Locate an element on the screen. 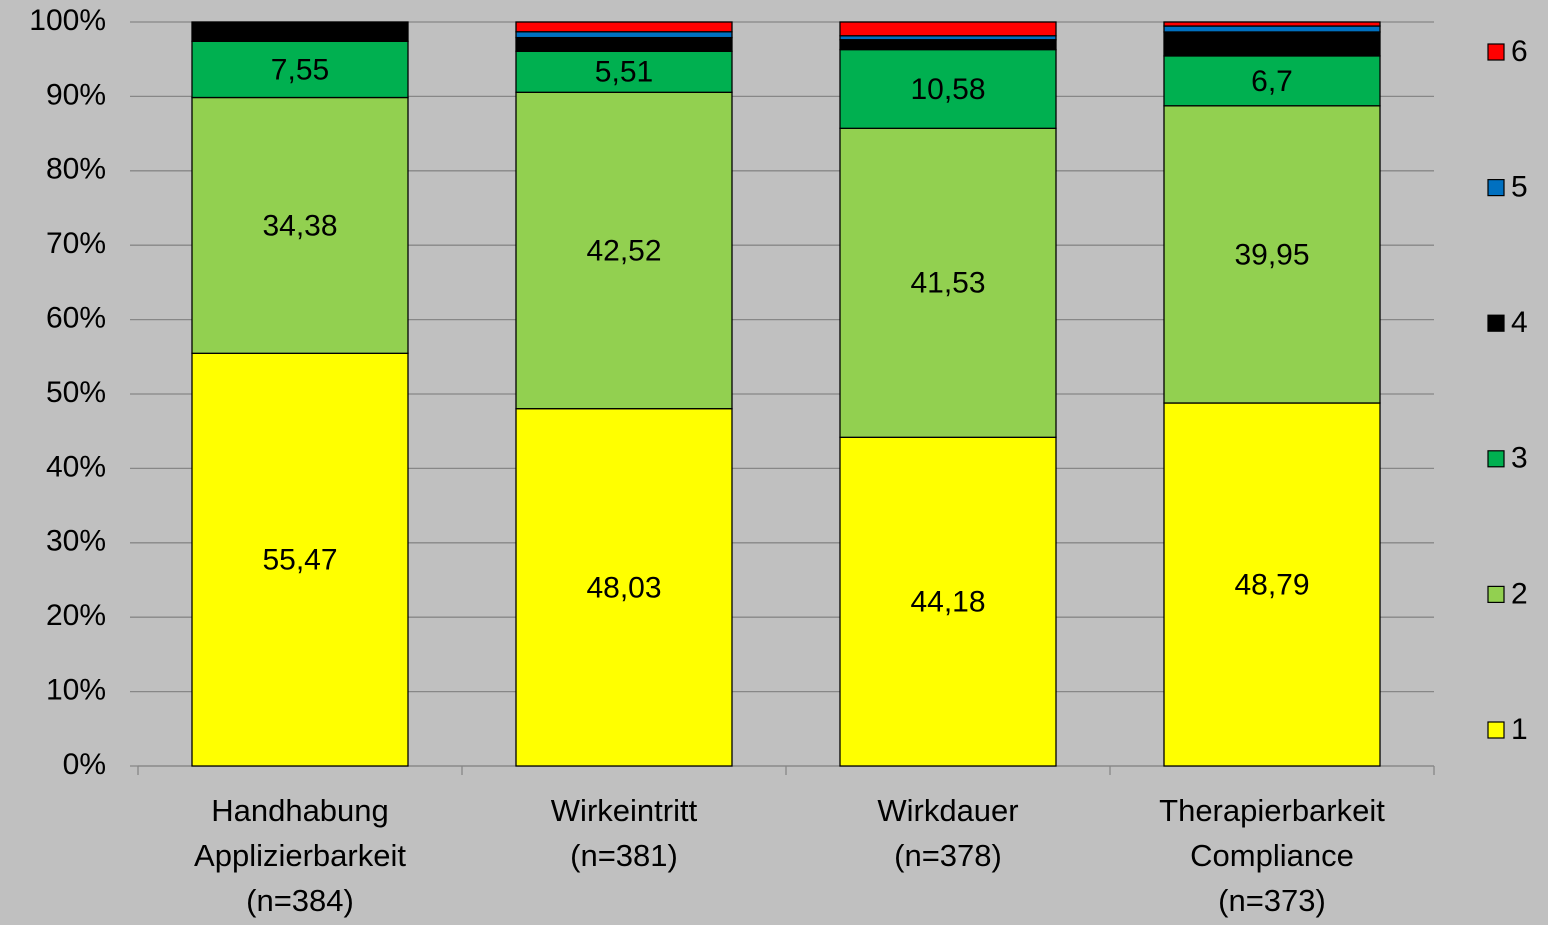  y-tick-label: 20% is located at coordinates (76, 615).